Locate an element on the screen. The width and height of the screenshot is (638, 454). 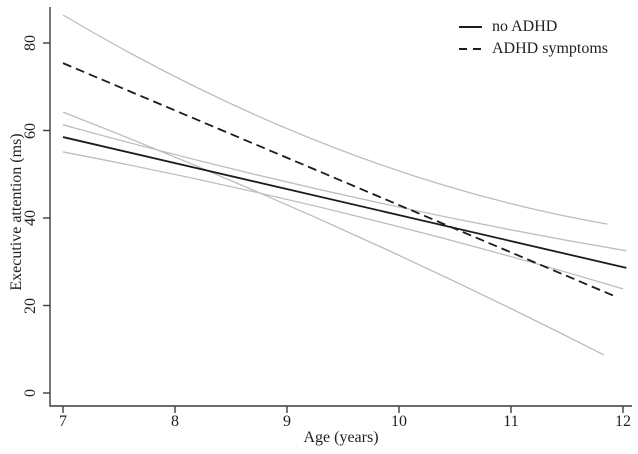
dashed-line-sample-icon is located at coordinates (470, 49).